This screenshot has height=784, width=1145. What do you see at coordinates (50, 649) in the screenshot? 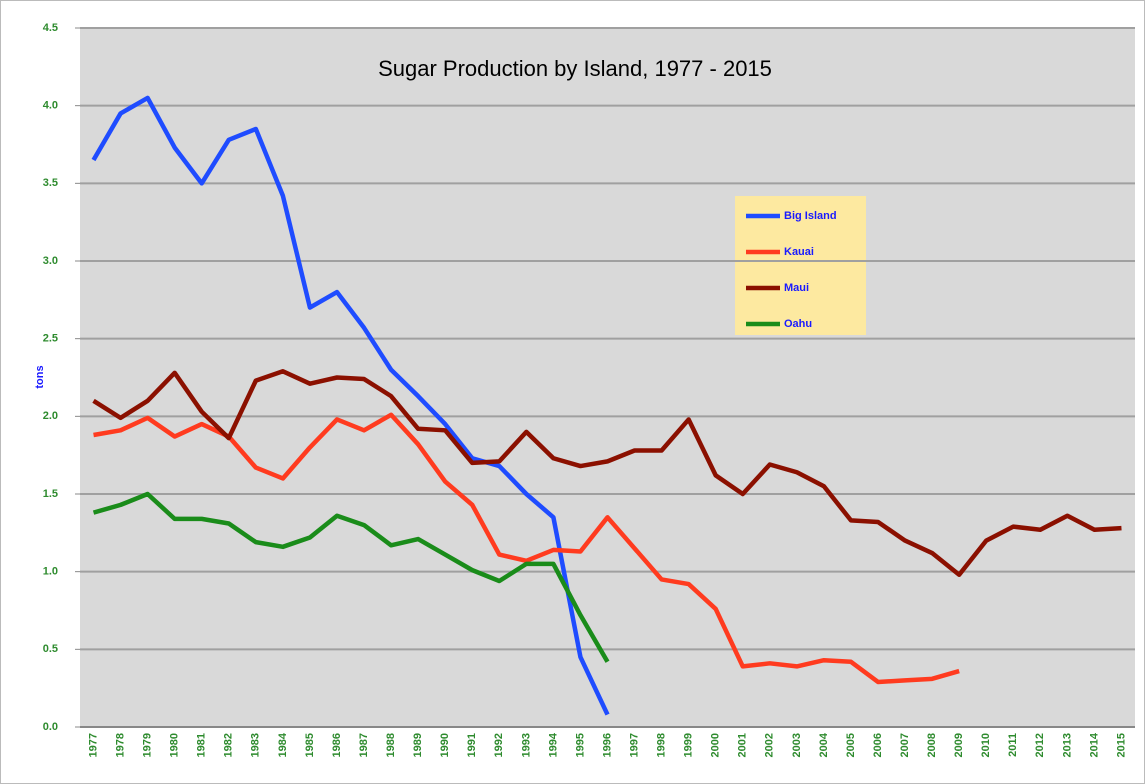
I see `y-tick-label: 0.5` at bounding box center [50, 649].